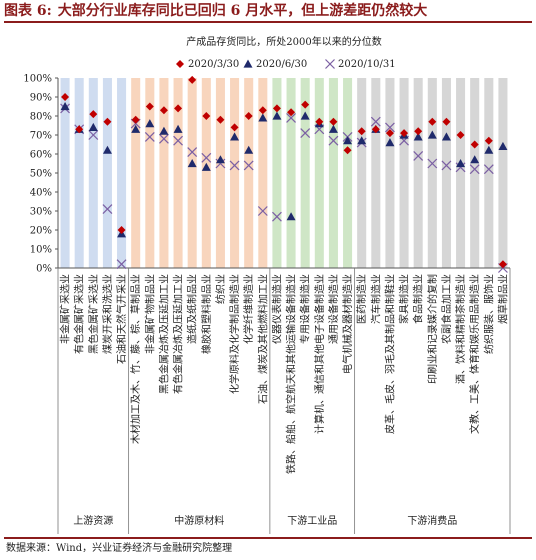 The height and width of the screenshot is (560, 536). I want to click on category-label: 木材加工及木、竹、藤、棕、草制品业, so click(135, 359).